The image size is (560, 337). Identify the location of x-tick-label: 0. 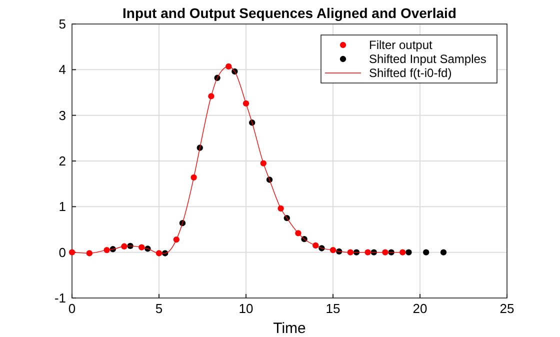
(72, 308).